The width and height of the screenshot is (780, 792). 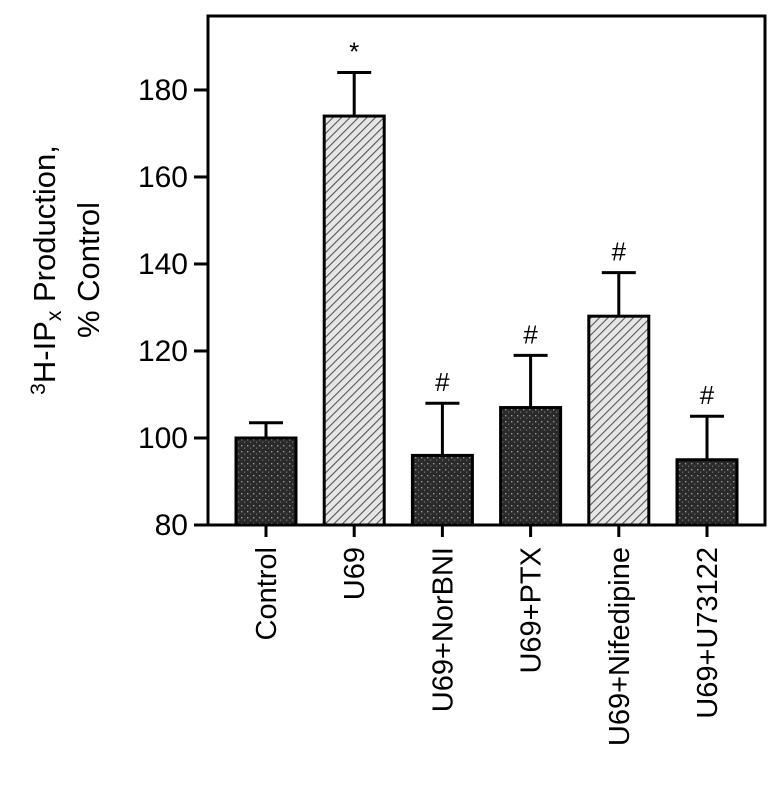 I want to click on y-tick-label: 80, so click(x=171, y=525).